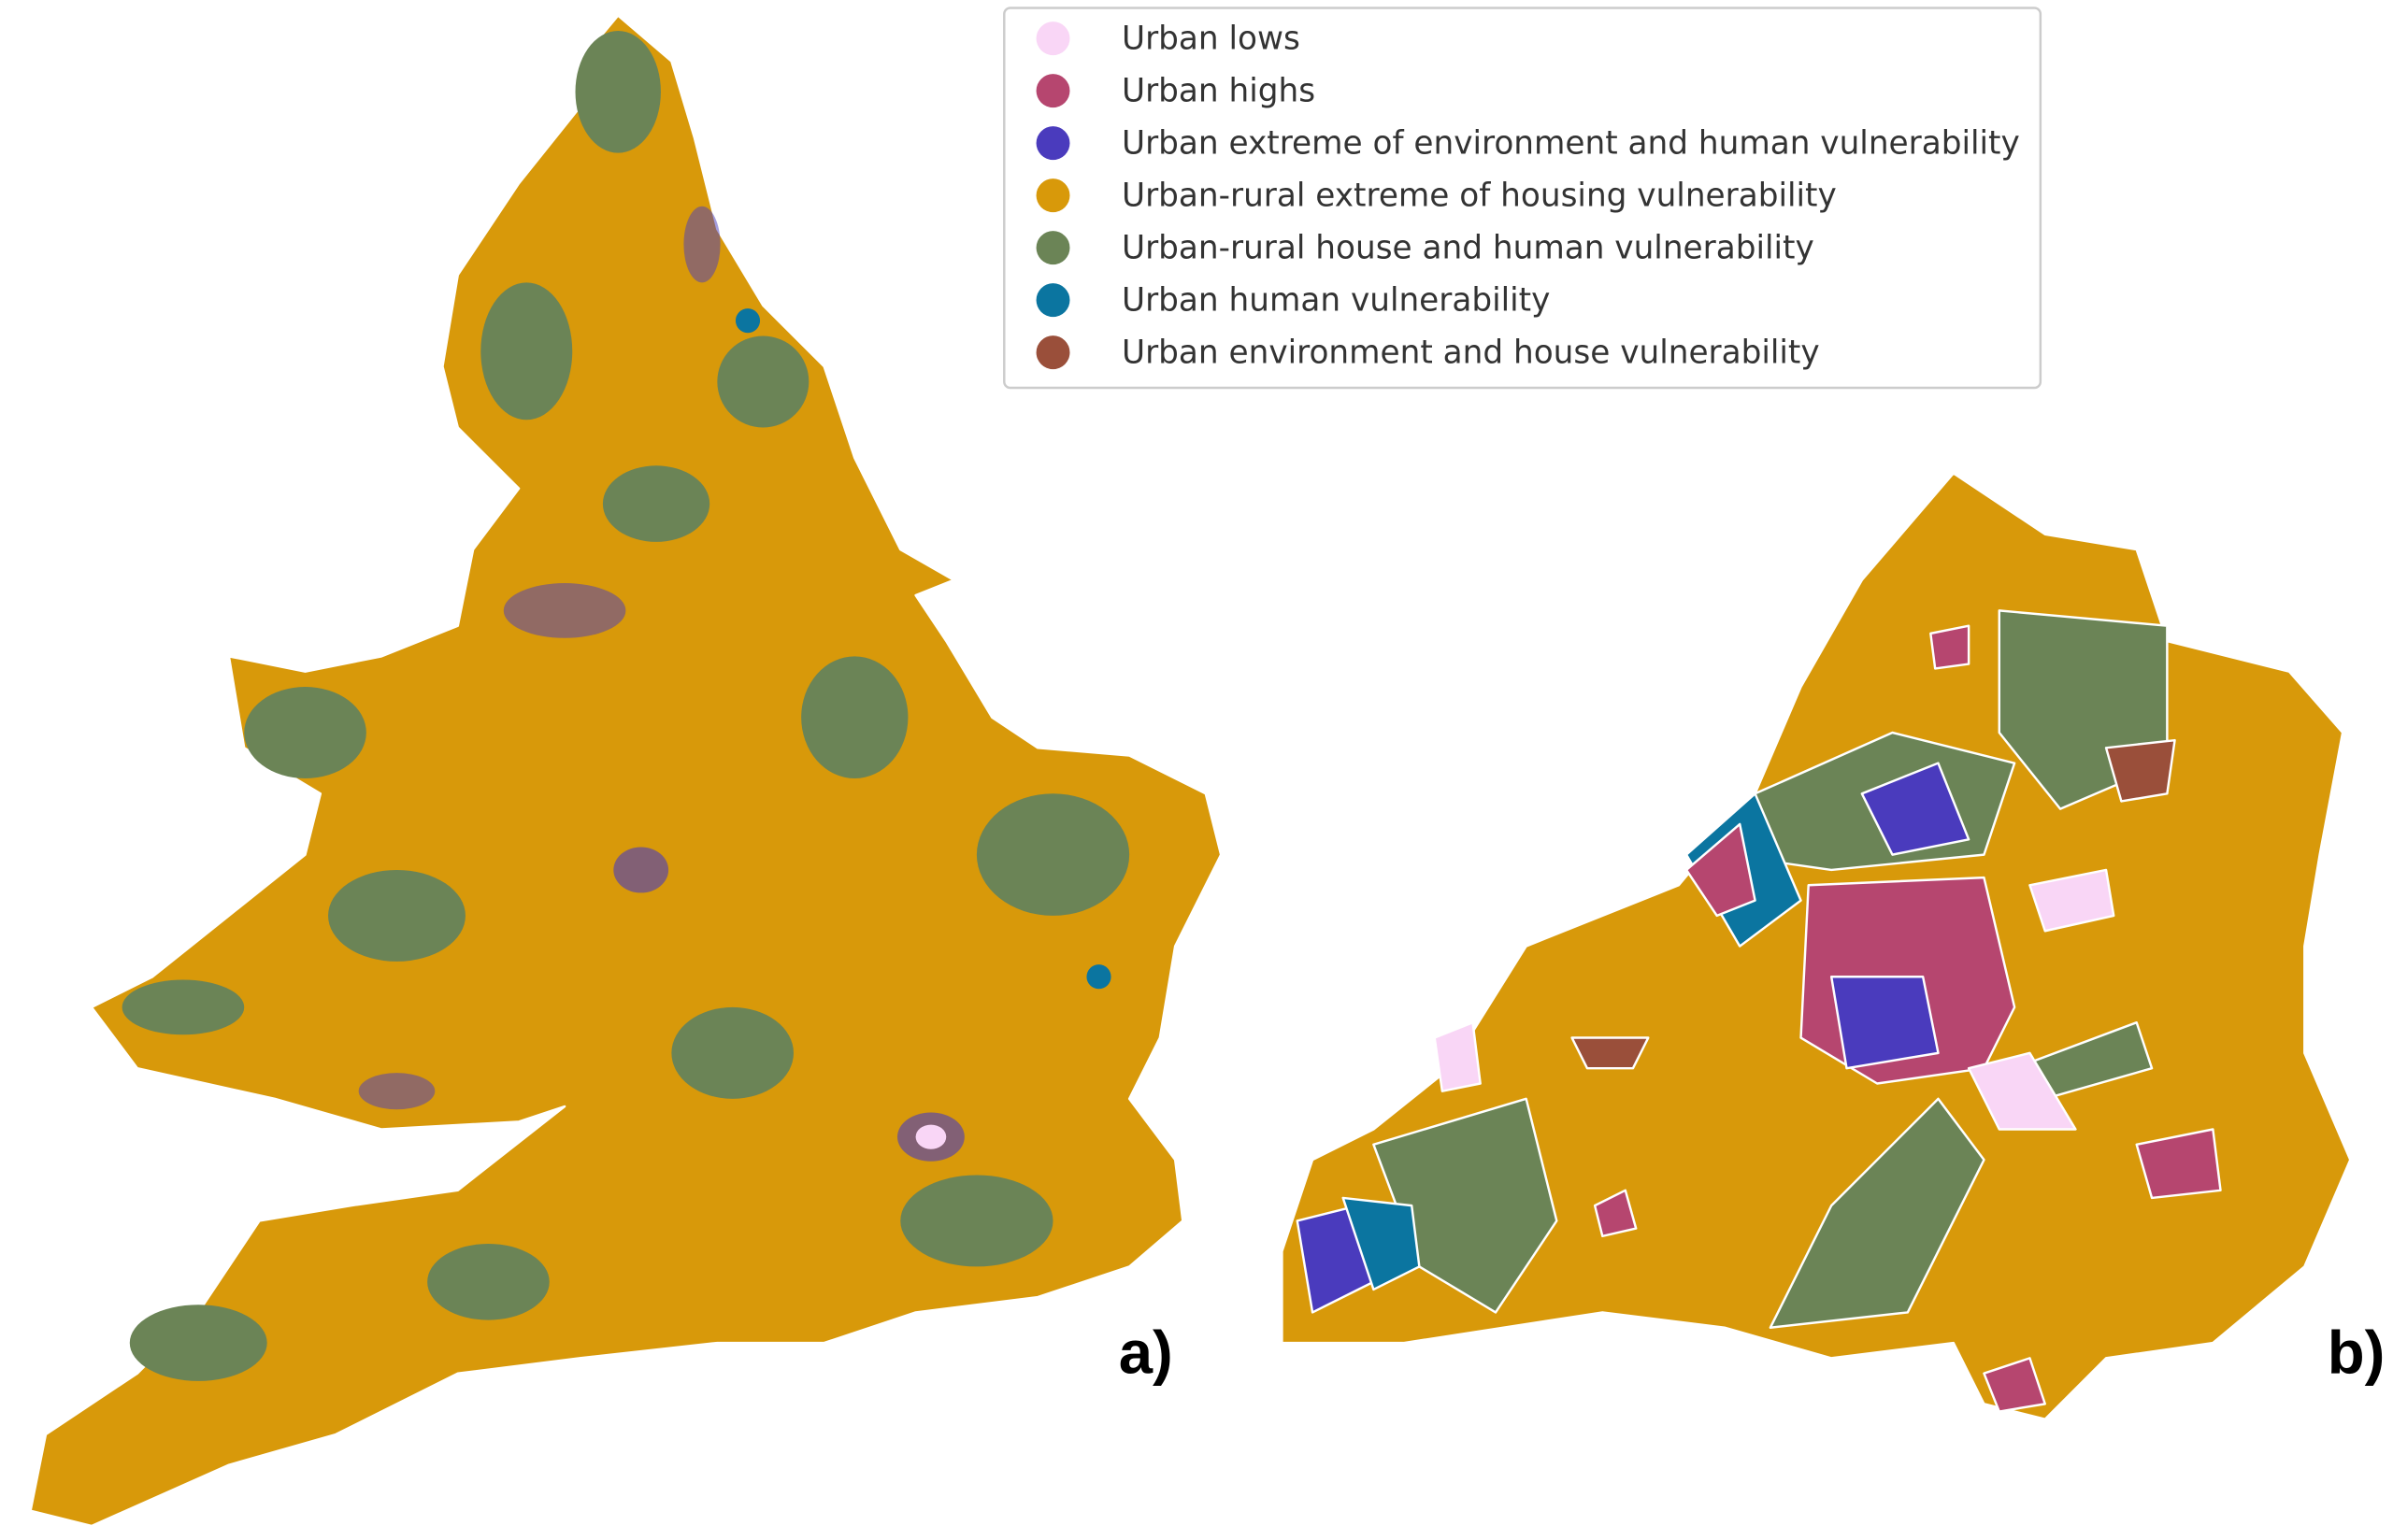 Image resolution: width=2393 pixels, height=1540 pixels. Describe the element at coordinates (1218, 90) in the screenshot. I see `legend-label: Urban highs` at that location.